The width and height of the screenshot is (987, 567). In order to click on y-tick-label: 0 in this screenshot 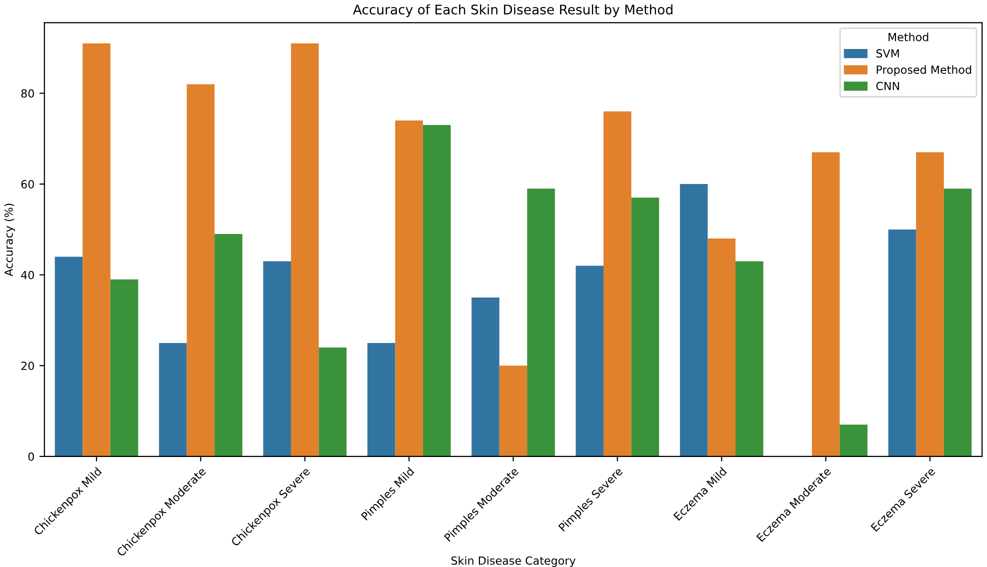, I will do `click(31, 456)`.